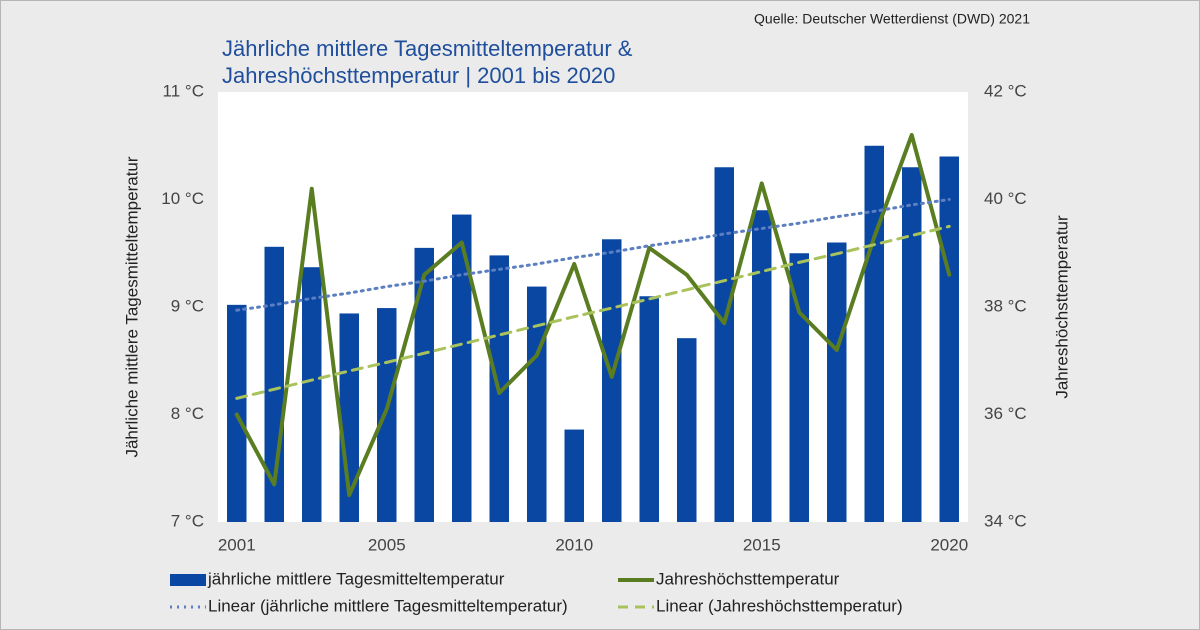 The height and width of the screenshot is (630, 1200). What do you see at coordinates (1005, 520) in the screenshot?
I see `y2-tick-label: 34 °C` at bounding box center [1005, 520].